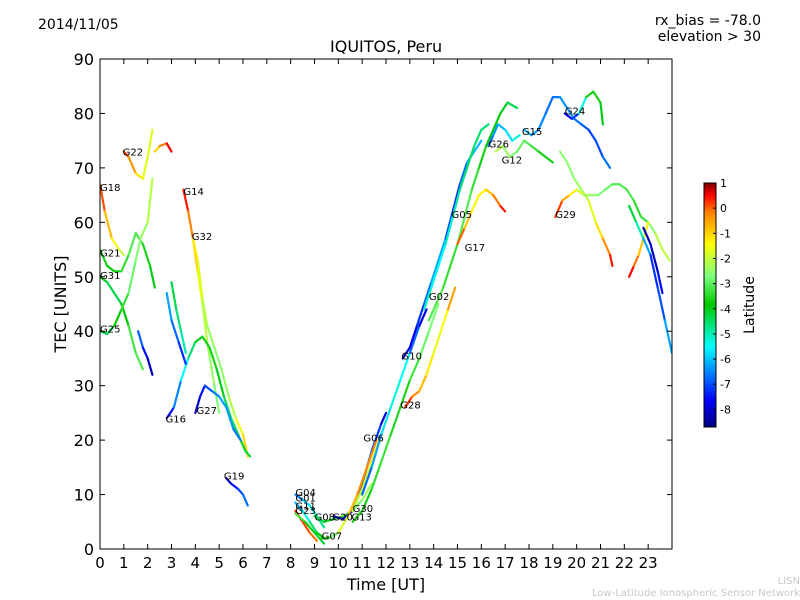 This screenshot has width=800, height=600. Describe the element at coordinates (475, 248) in the screenshot. I see `satellite-label: G17` at that location.